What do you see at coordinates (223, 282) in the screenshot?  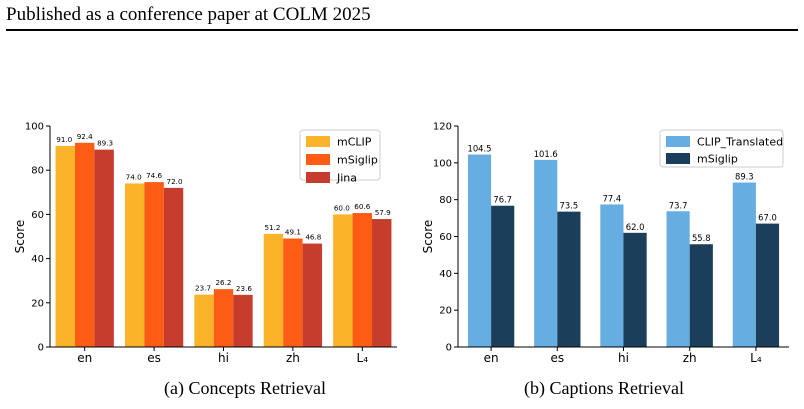 I see `data-label: 26.2` at bounding box center [223, 282].